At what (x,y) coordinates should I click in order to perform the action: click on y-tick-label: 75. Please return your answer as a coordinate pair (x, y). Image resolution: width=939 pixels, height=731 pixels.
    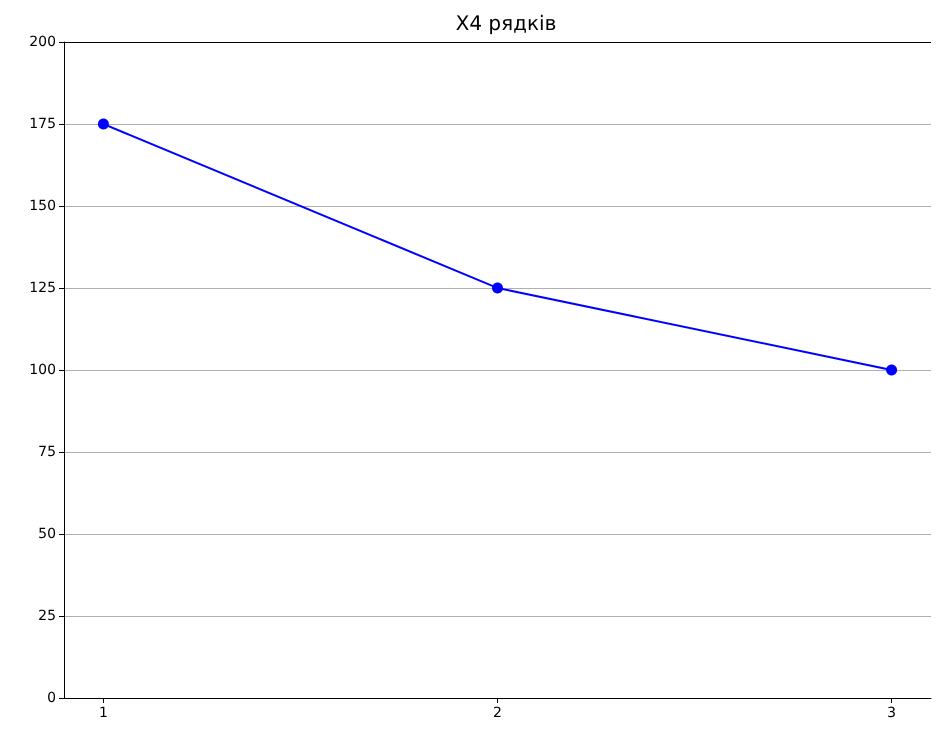
    Looking at the image, I should click on (47, 452).